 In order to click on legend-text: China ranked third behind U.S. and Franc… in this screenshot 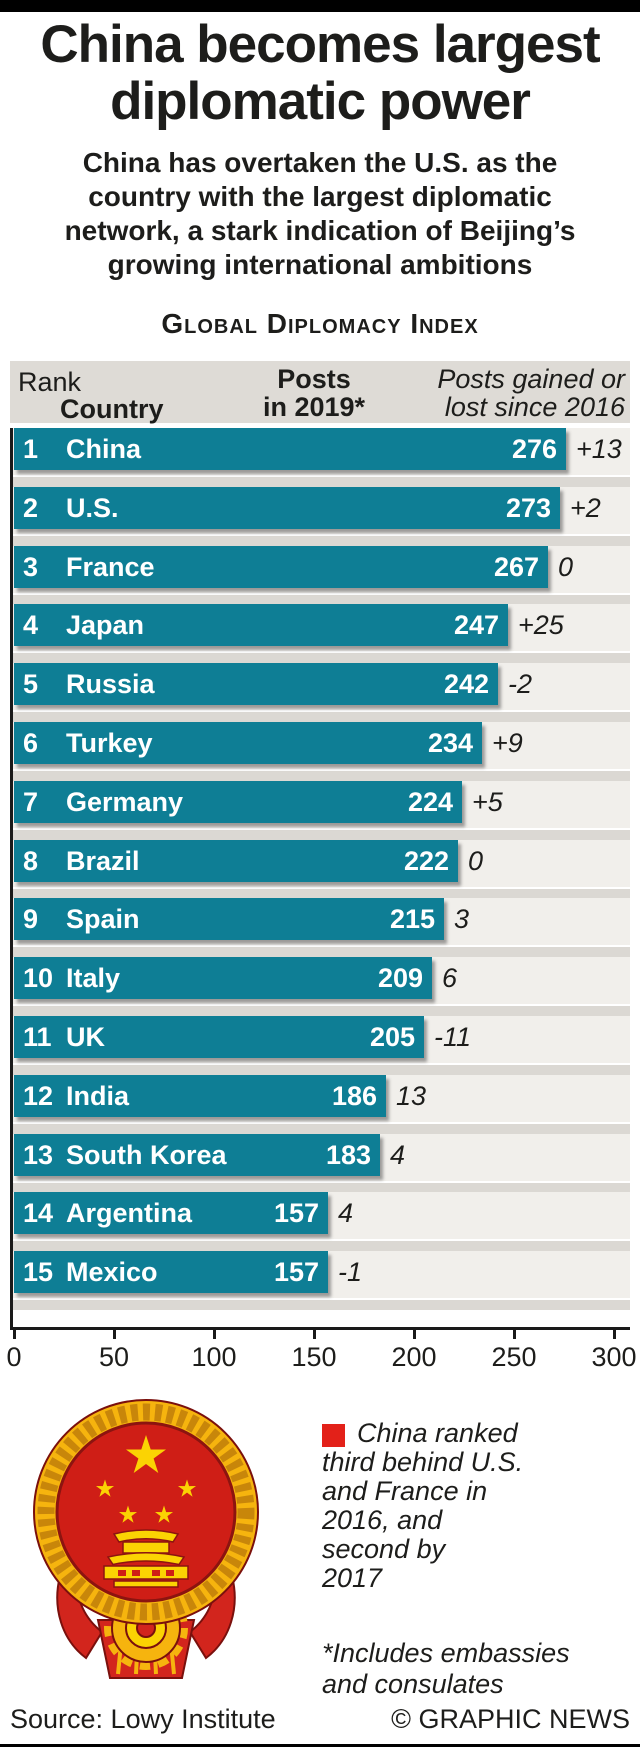, I will do `click(423, 1505)`.